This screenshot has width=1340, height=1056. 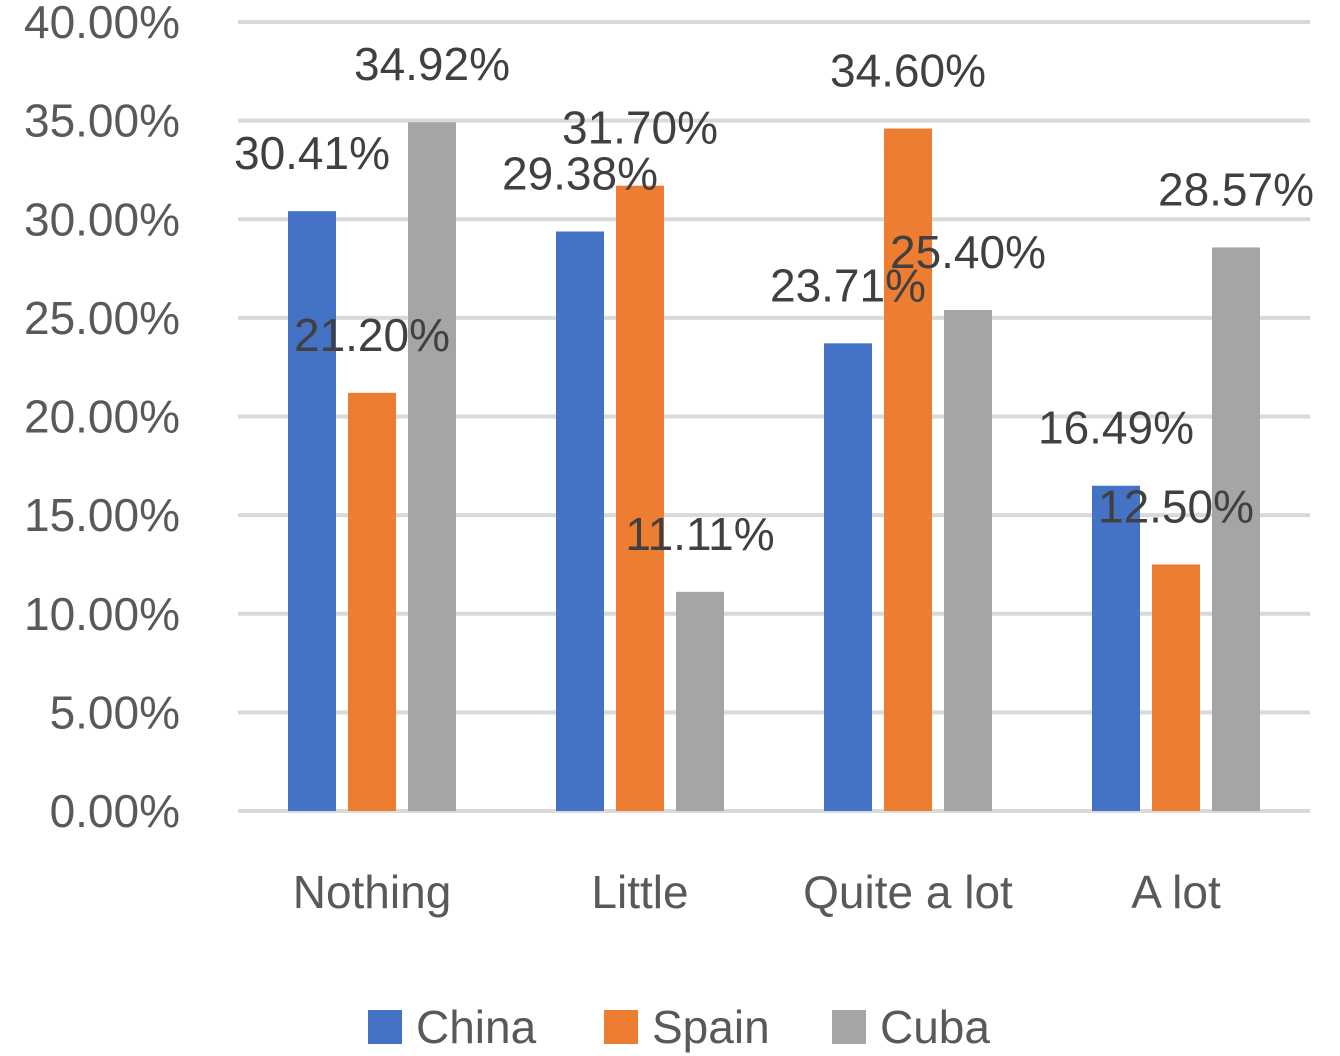 I want to click on legend-swatch-cuba, so click(x=849, y=1027).